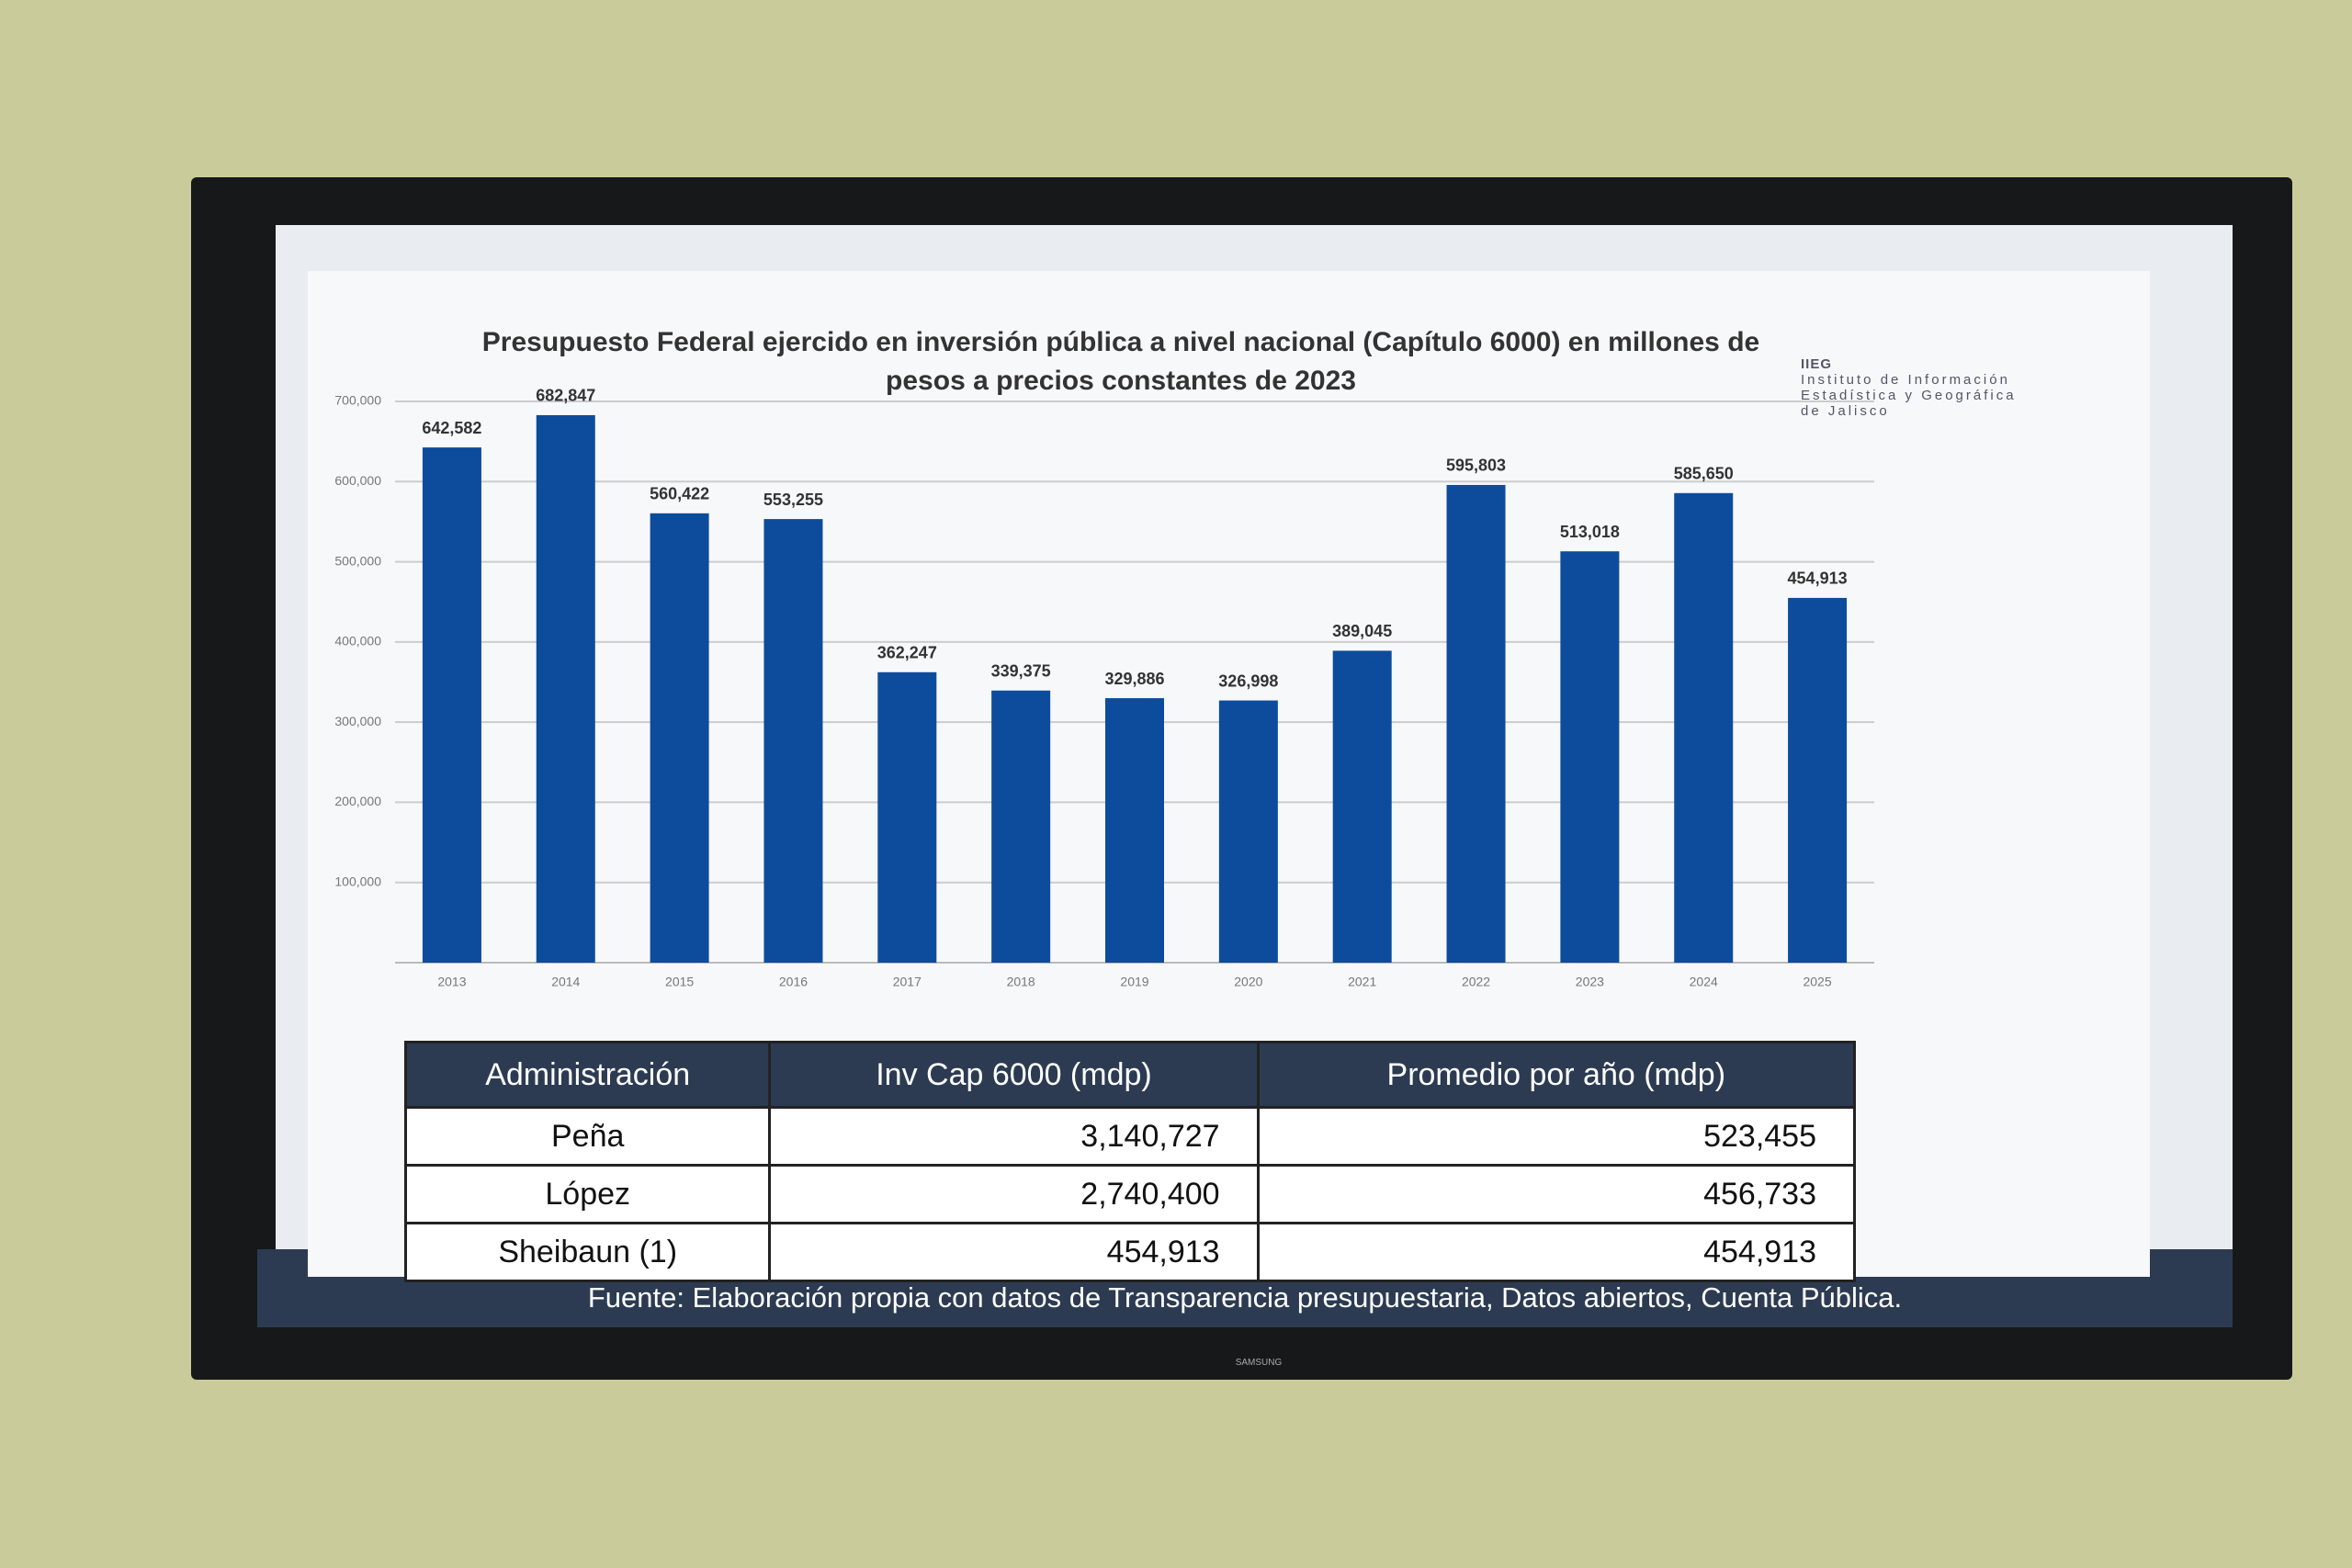 The height and width of the screenshot is (1568, 2352). What do you see at coordinates (1556, 1137) in the screenshot?
I see `table-cell: 523,455` at bounding box center [1556, 1137].